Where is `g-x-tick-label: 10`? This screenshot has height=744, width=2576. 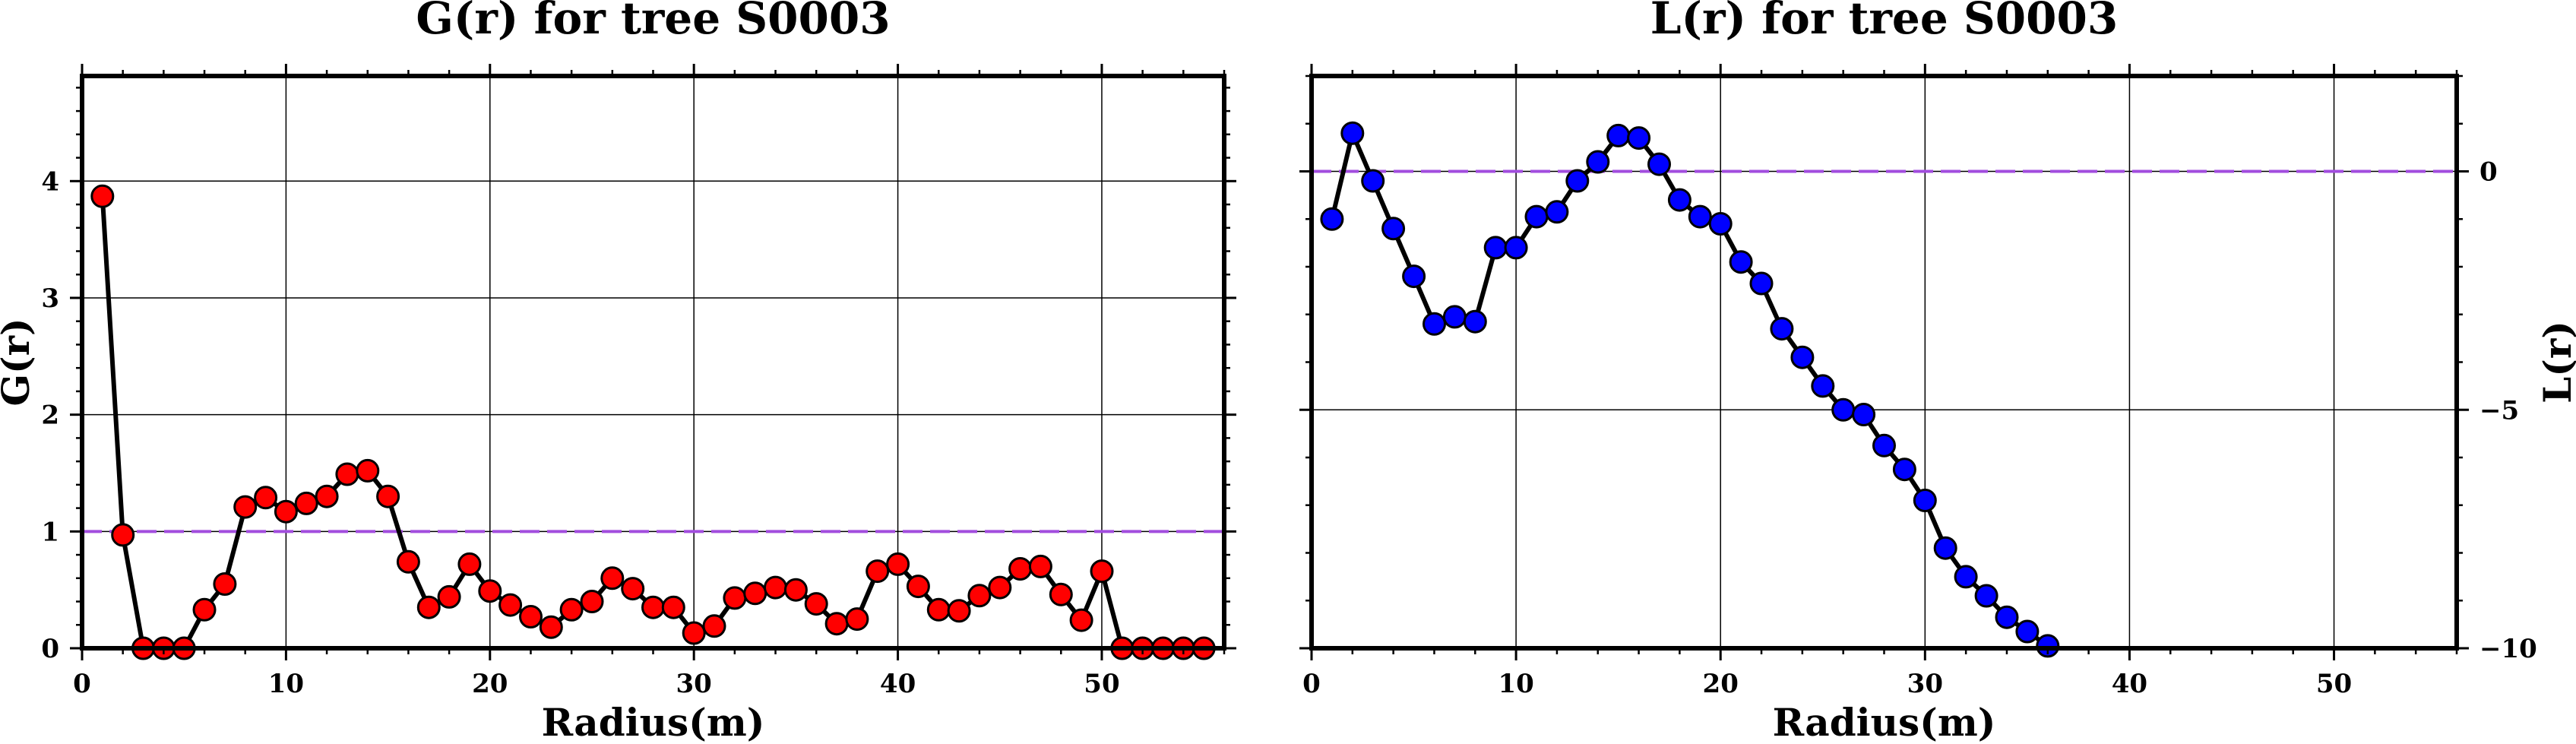
g-x-tick-label: 10 is located at coordinates (286, 684).